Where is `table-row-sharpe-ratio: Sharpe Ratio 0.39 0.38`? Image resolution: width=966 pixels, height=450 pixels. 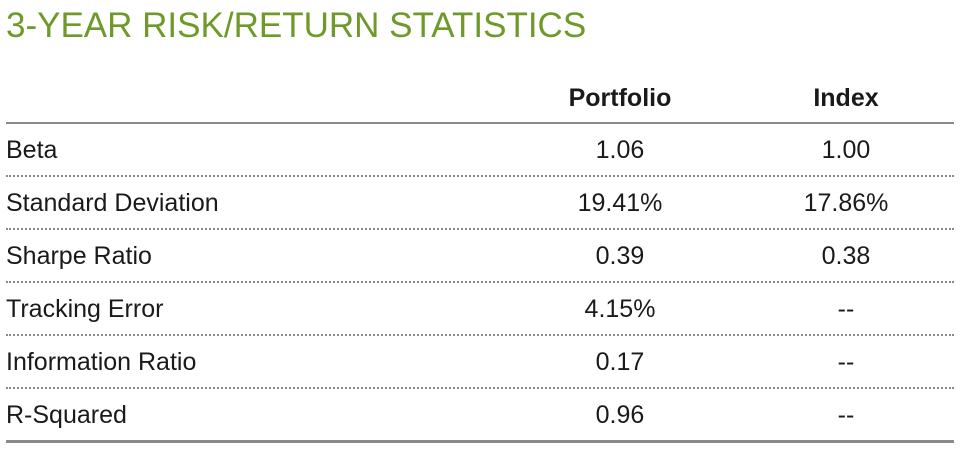 table-row-sharpe-ratio: Sharpe Ratio 0.39 0.38 is located at coordinates (480, 256).